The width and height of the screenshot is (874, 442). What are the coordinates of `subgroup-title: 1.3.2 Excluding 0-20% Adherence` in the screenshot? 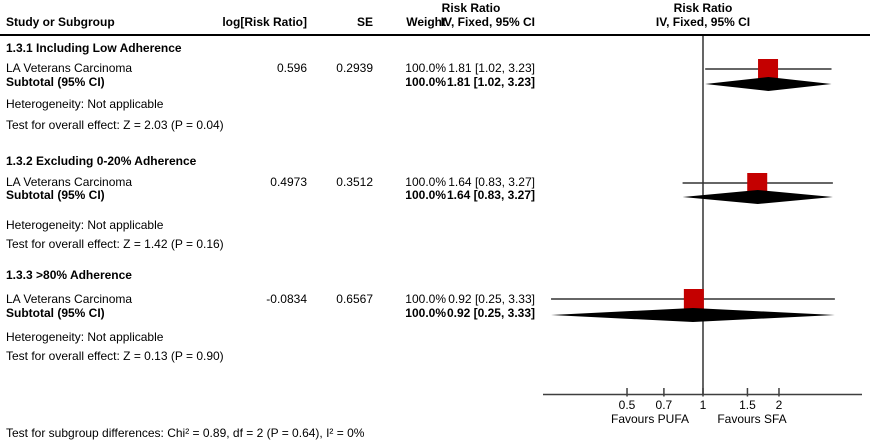 It's located at (101, 161).